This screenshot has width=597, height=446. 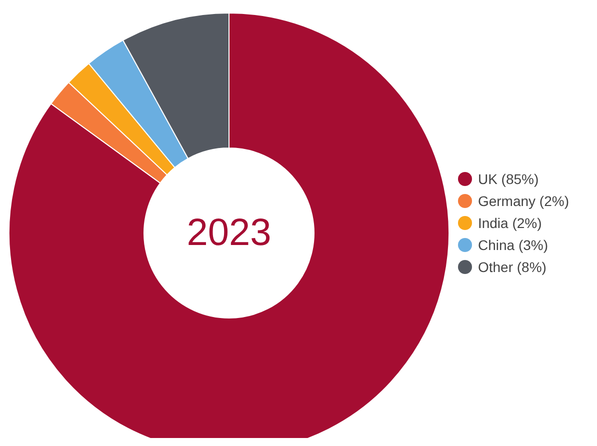 I want to click on legend-label: UK (85%), so click(x=508, y=179).